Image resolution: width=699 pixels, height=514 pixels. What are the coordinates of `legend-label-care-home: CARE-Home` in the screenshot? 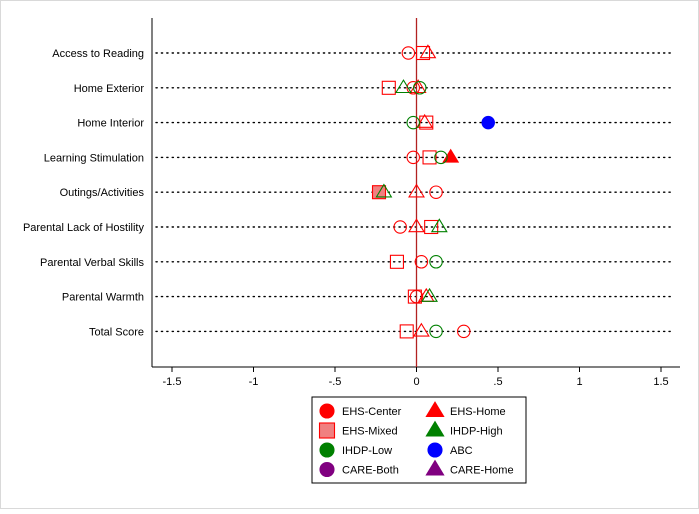 It's located at (482, 471).